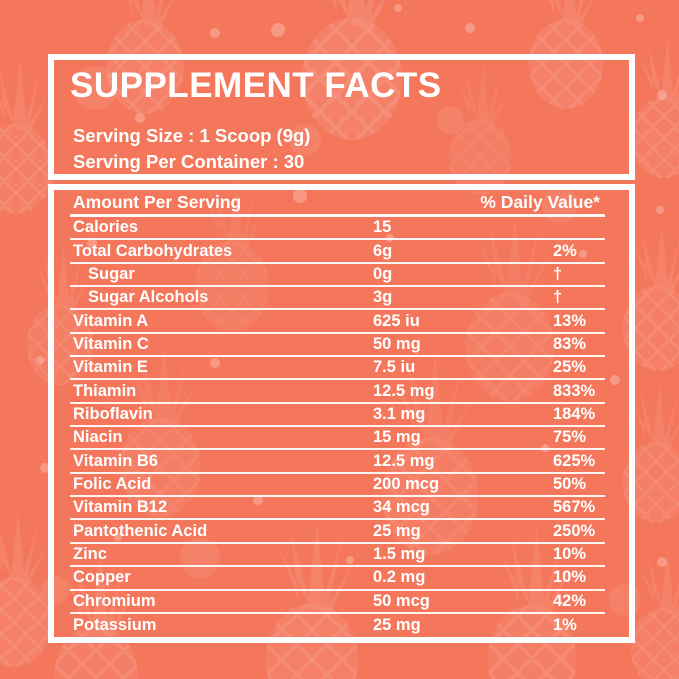 The image size is (679, 679). I want to click on nutrient-amount: 15, so click(382, 227).